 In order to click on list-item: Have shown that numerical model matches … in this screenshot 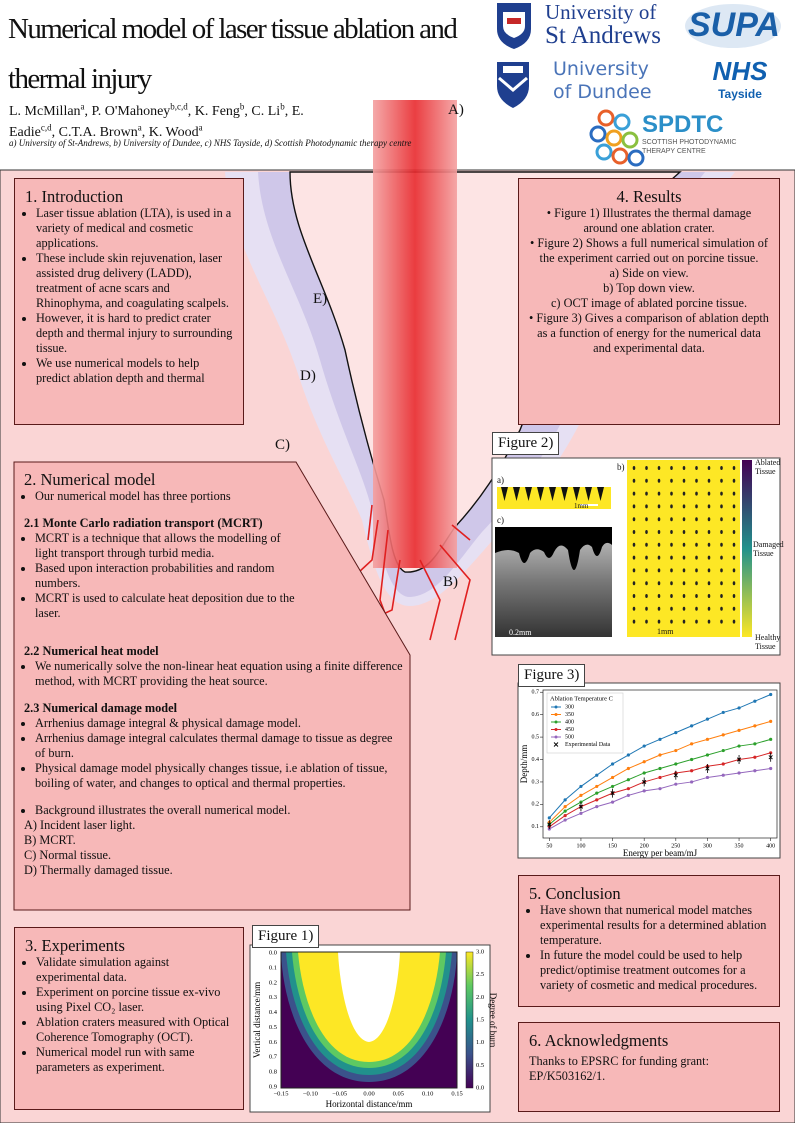, I will do `click(654, 925)`.